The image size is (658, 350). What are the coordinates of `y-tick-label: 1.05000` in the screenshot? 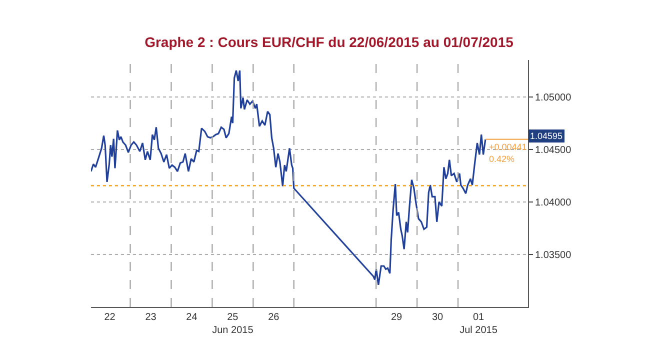 It's located at (553, 98).